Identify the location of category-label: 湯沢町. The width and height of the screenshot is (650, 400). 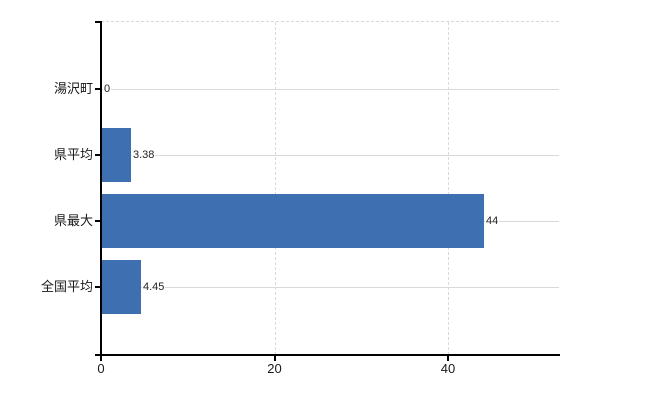
(73, 88).